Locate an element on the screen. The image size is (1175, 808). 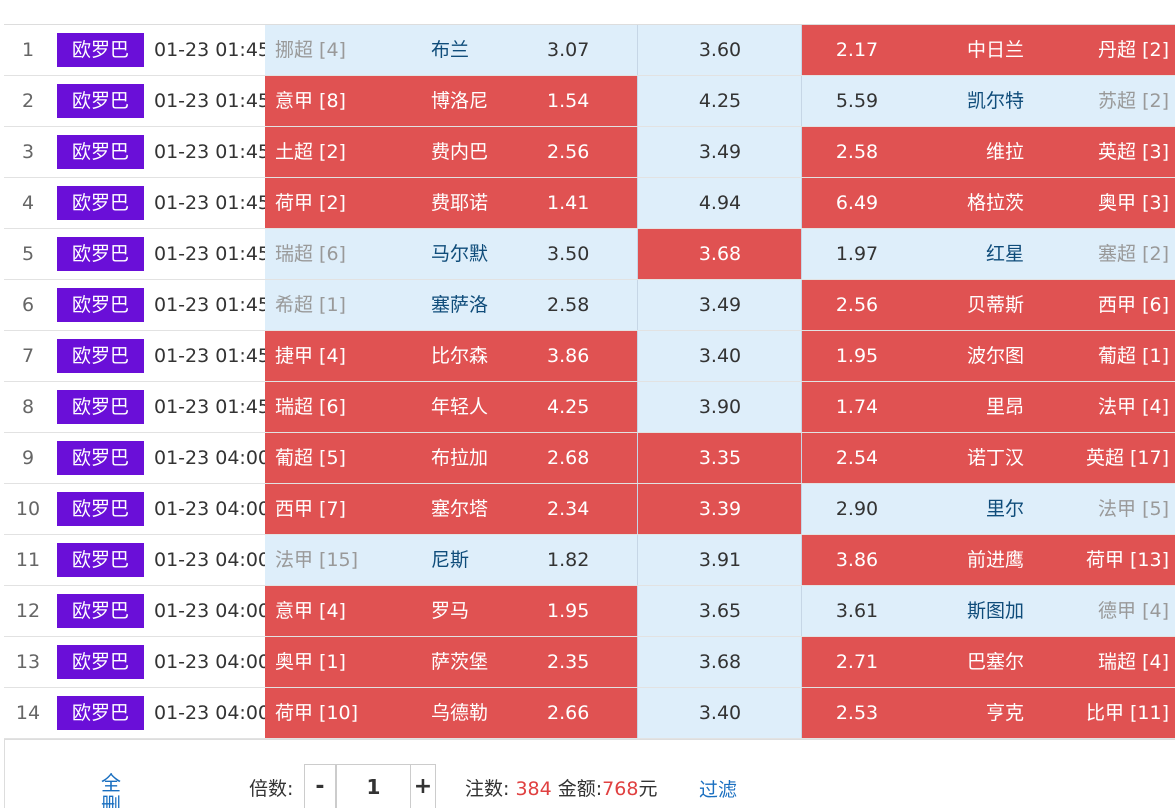
home-cell: 西甲 [7] 塞尔塔 2.34 is located at coordinates (451, 509).